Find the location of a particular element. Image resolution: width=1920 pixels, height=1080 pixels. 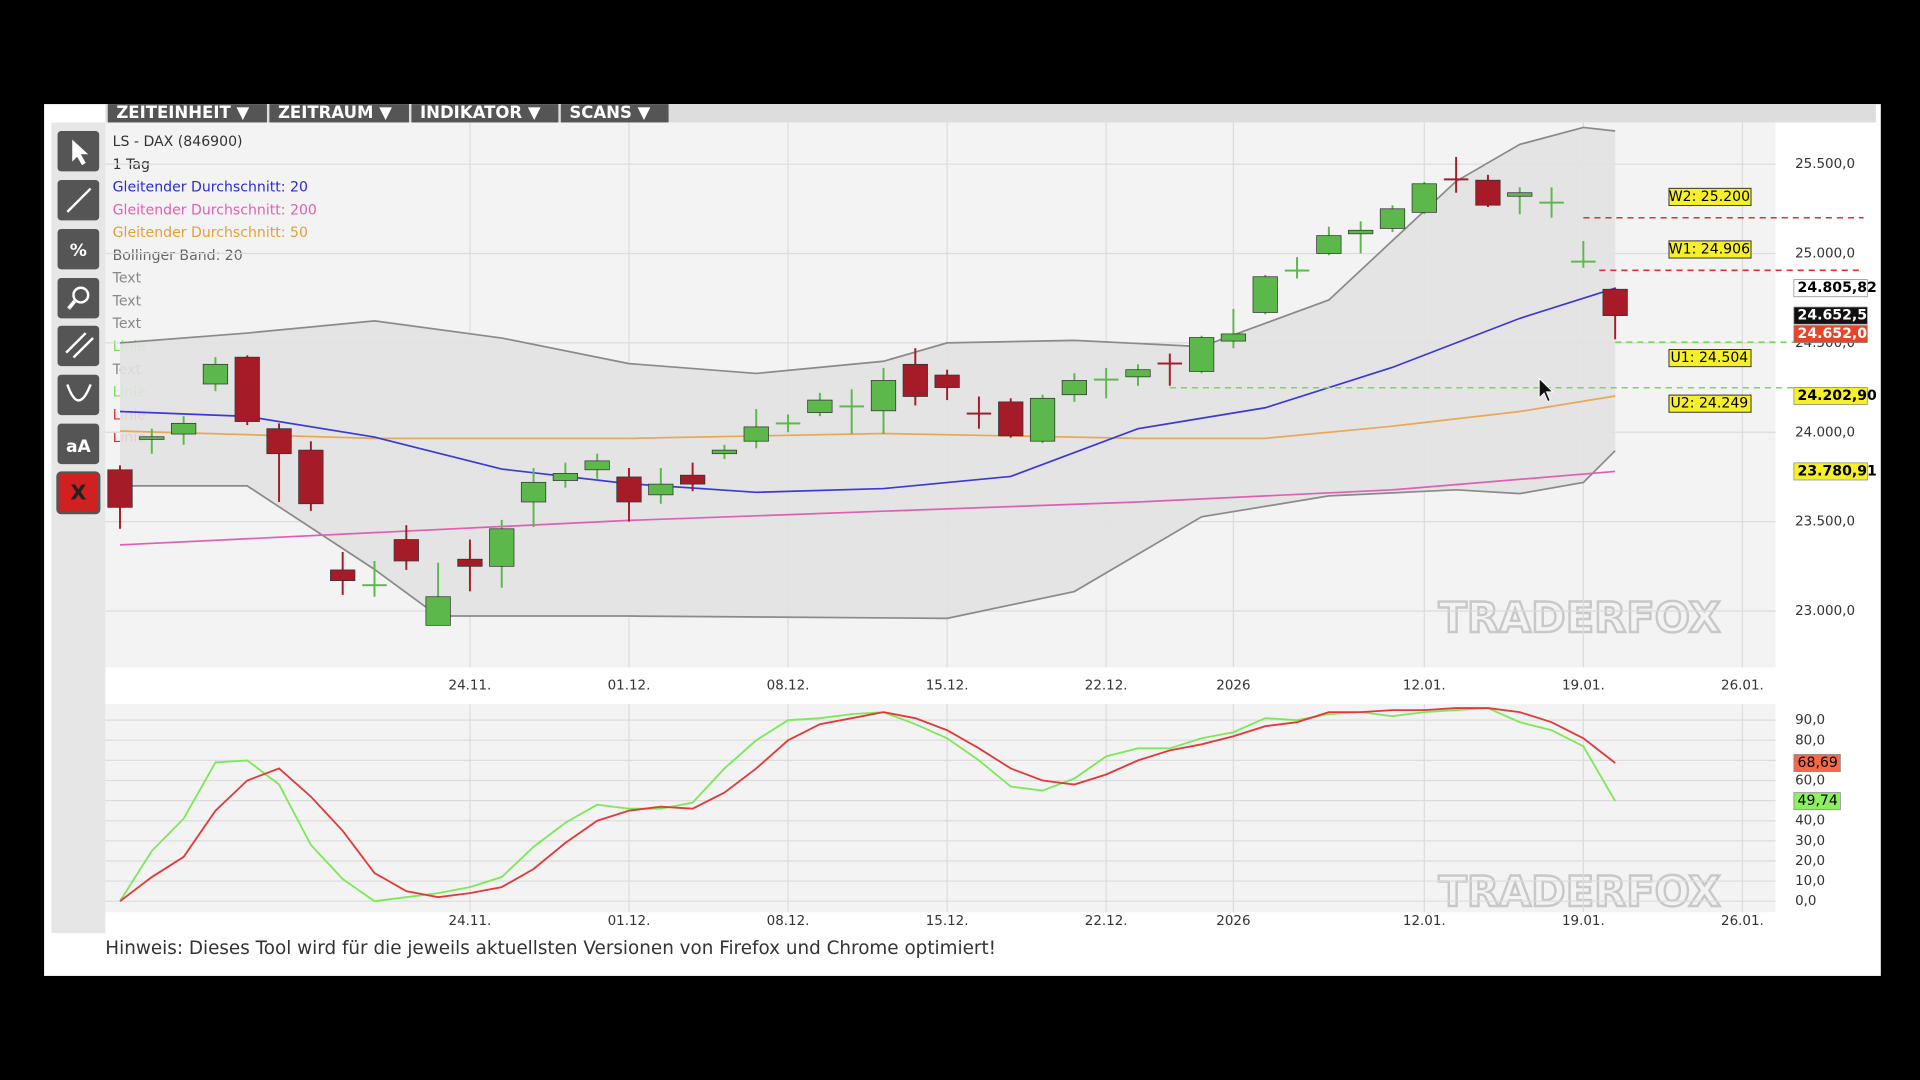

x-tick-label: 08.12. is located at coordinates (788, 921).